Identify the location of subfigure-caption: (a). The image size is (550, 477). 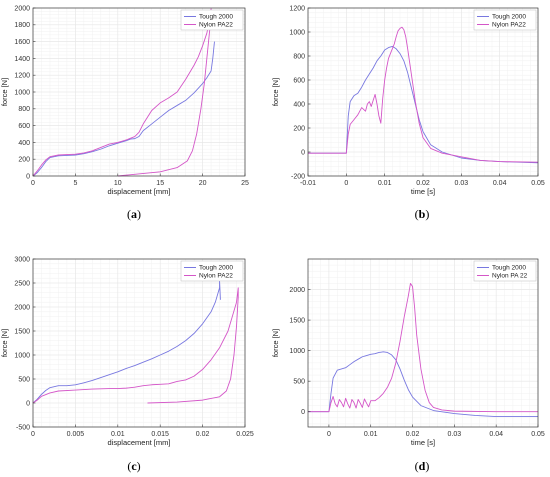
(134, 214).